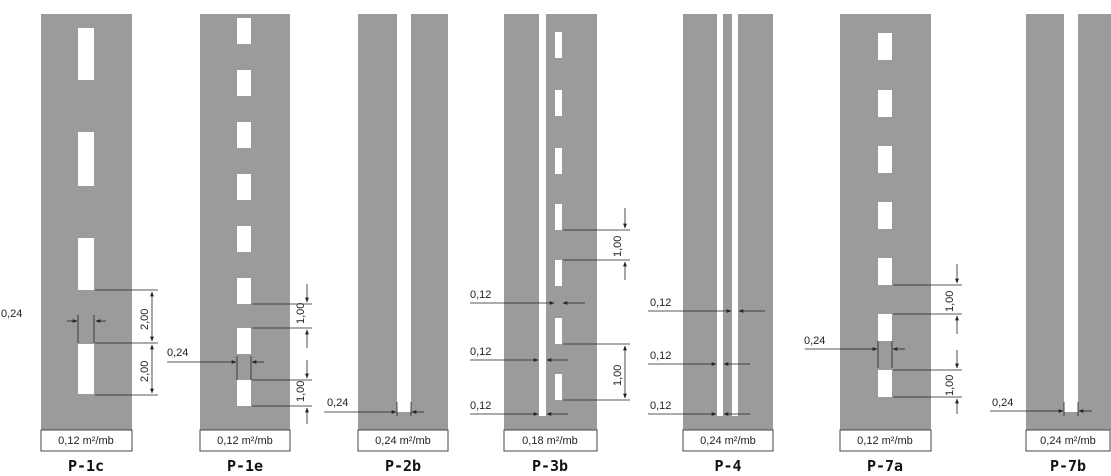  I want to click on panel-title: P-1e, so click(245, 466).